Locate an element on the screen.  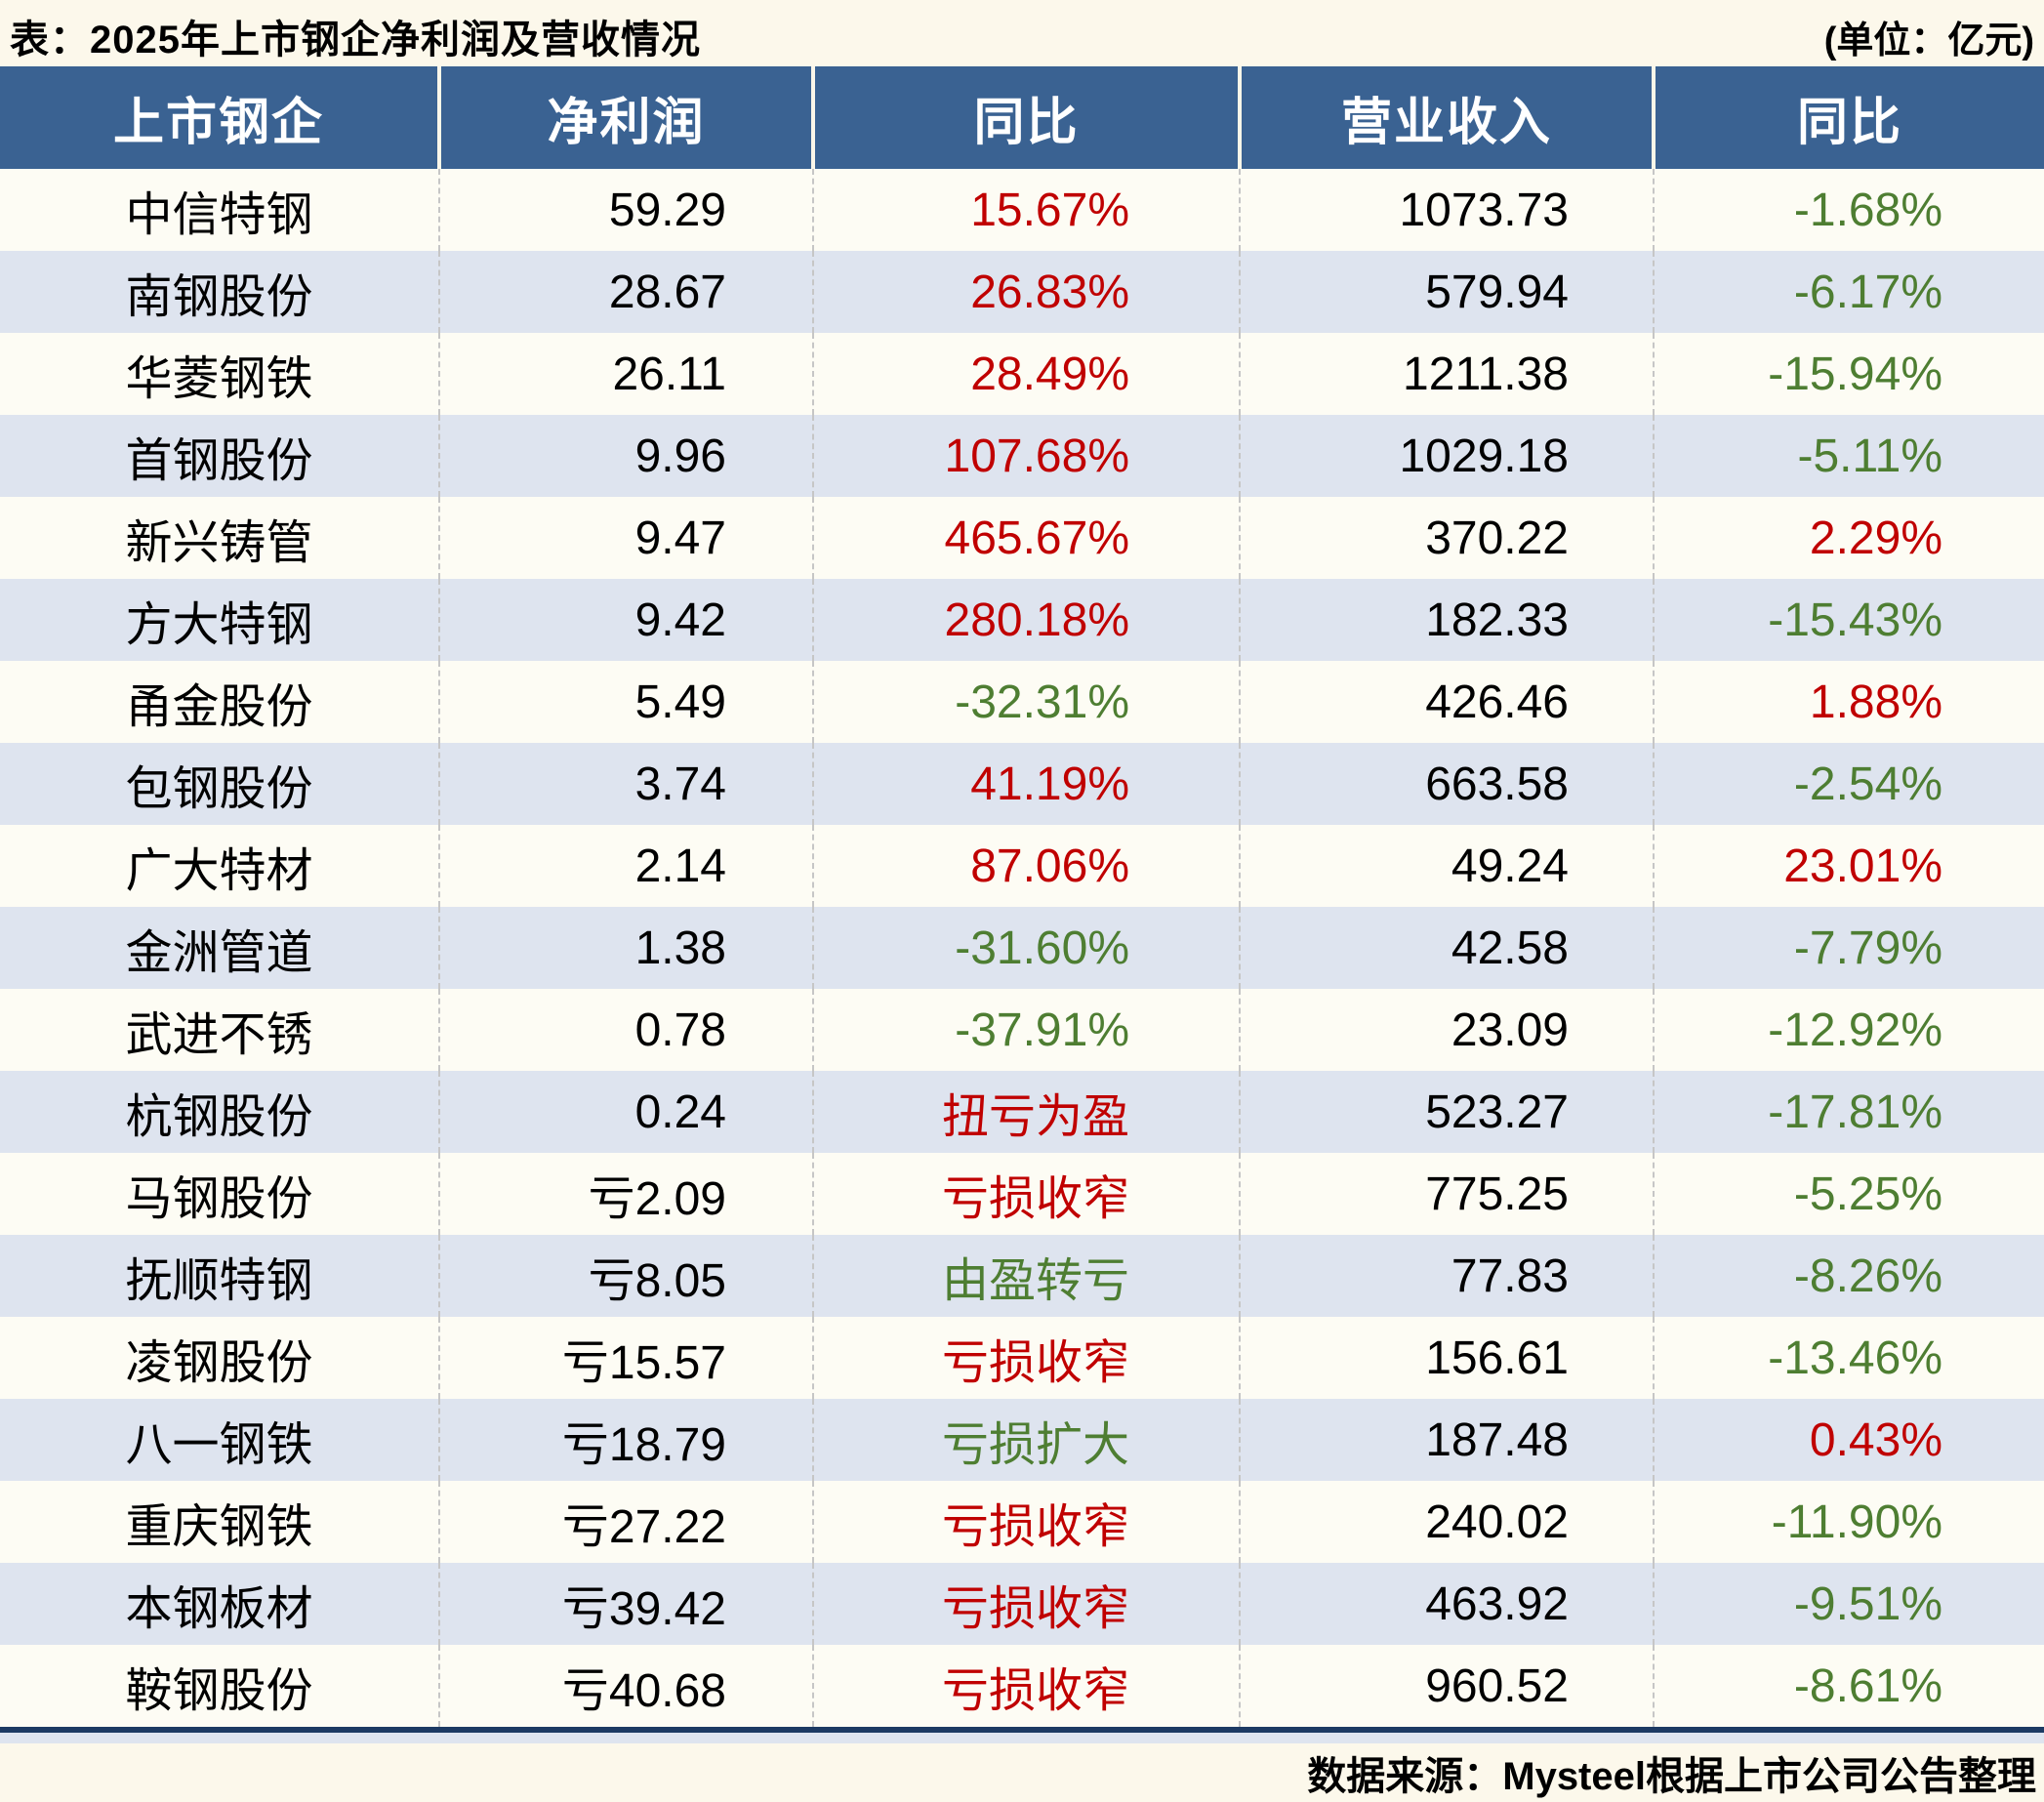
profit-yoy-cell: 由盈转亏 is located at coordinates (1026, 1276).